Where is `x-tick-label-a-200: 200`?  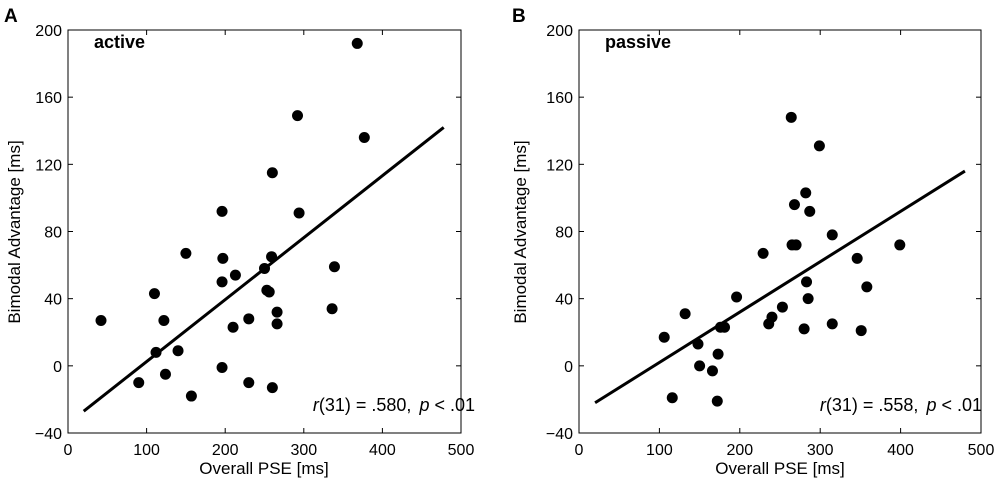 x-tick-label-a-200: 200 is located at coordinates (225, 450).